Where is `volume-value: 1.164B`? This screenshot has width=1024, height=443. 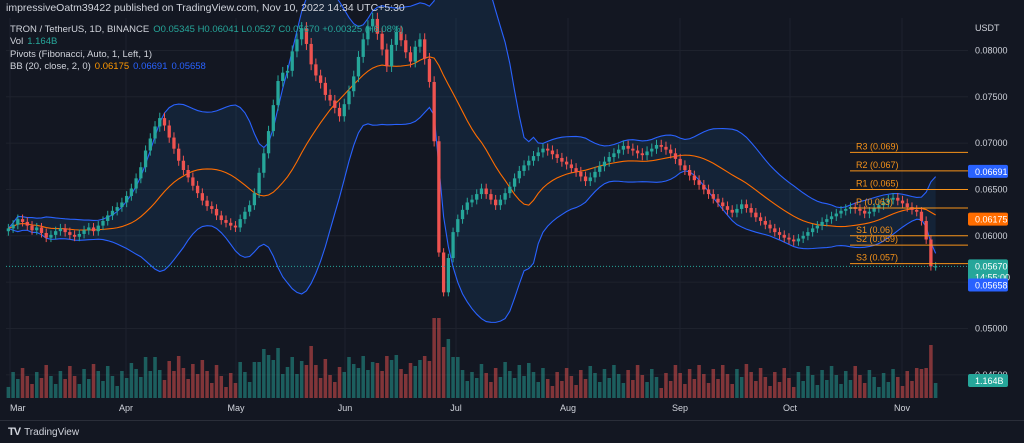
volume-value: 1.164B is located at coordinates (42, 42).